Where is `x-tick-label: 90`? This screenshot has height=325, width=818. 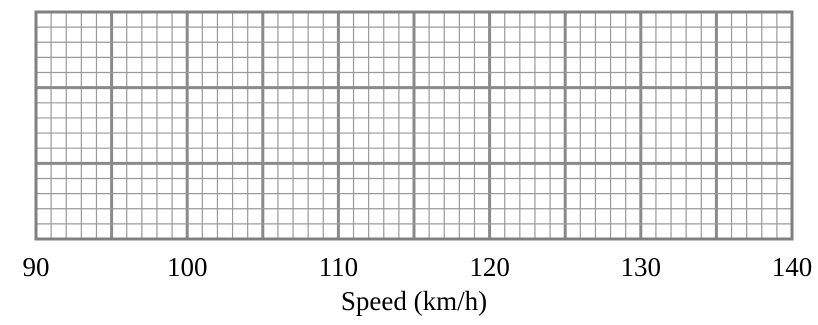
x-tick-label: 90 is located at coordinates (36, 267).